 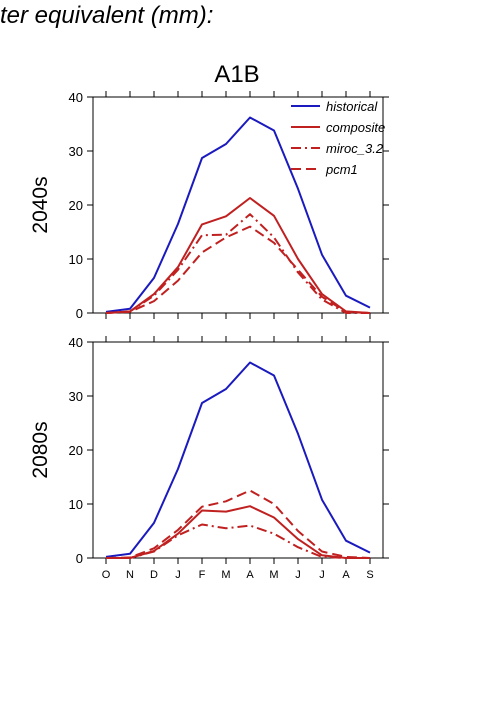 I want to click on series-line-composite, so click(x=238, y=255).